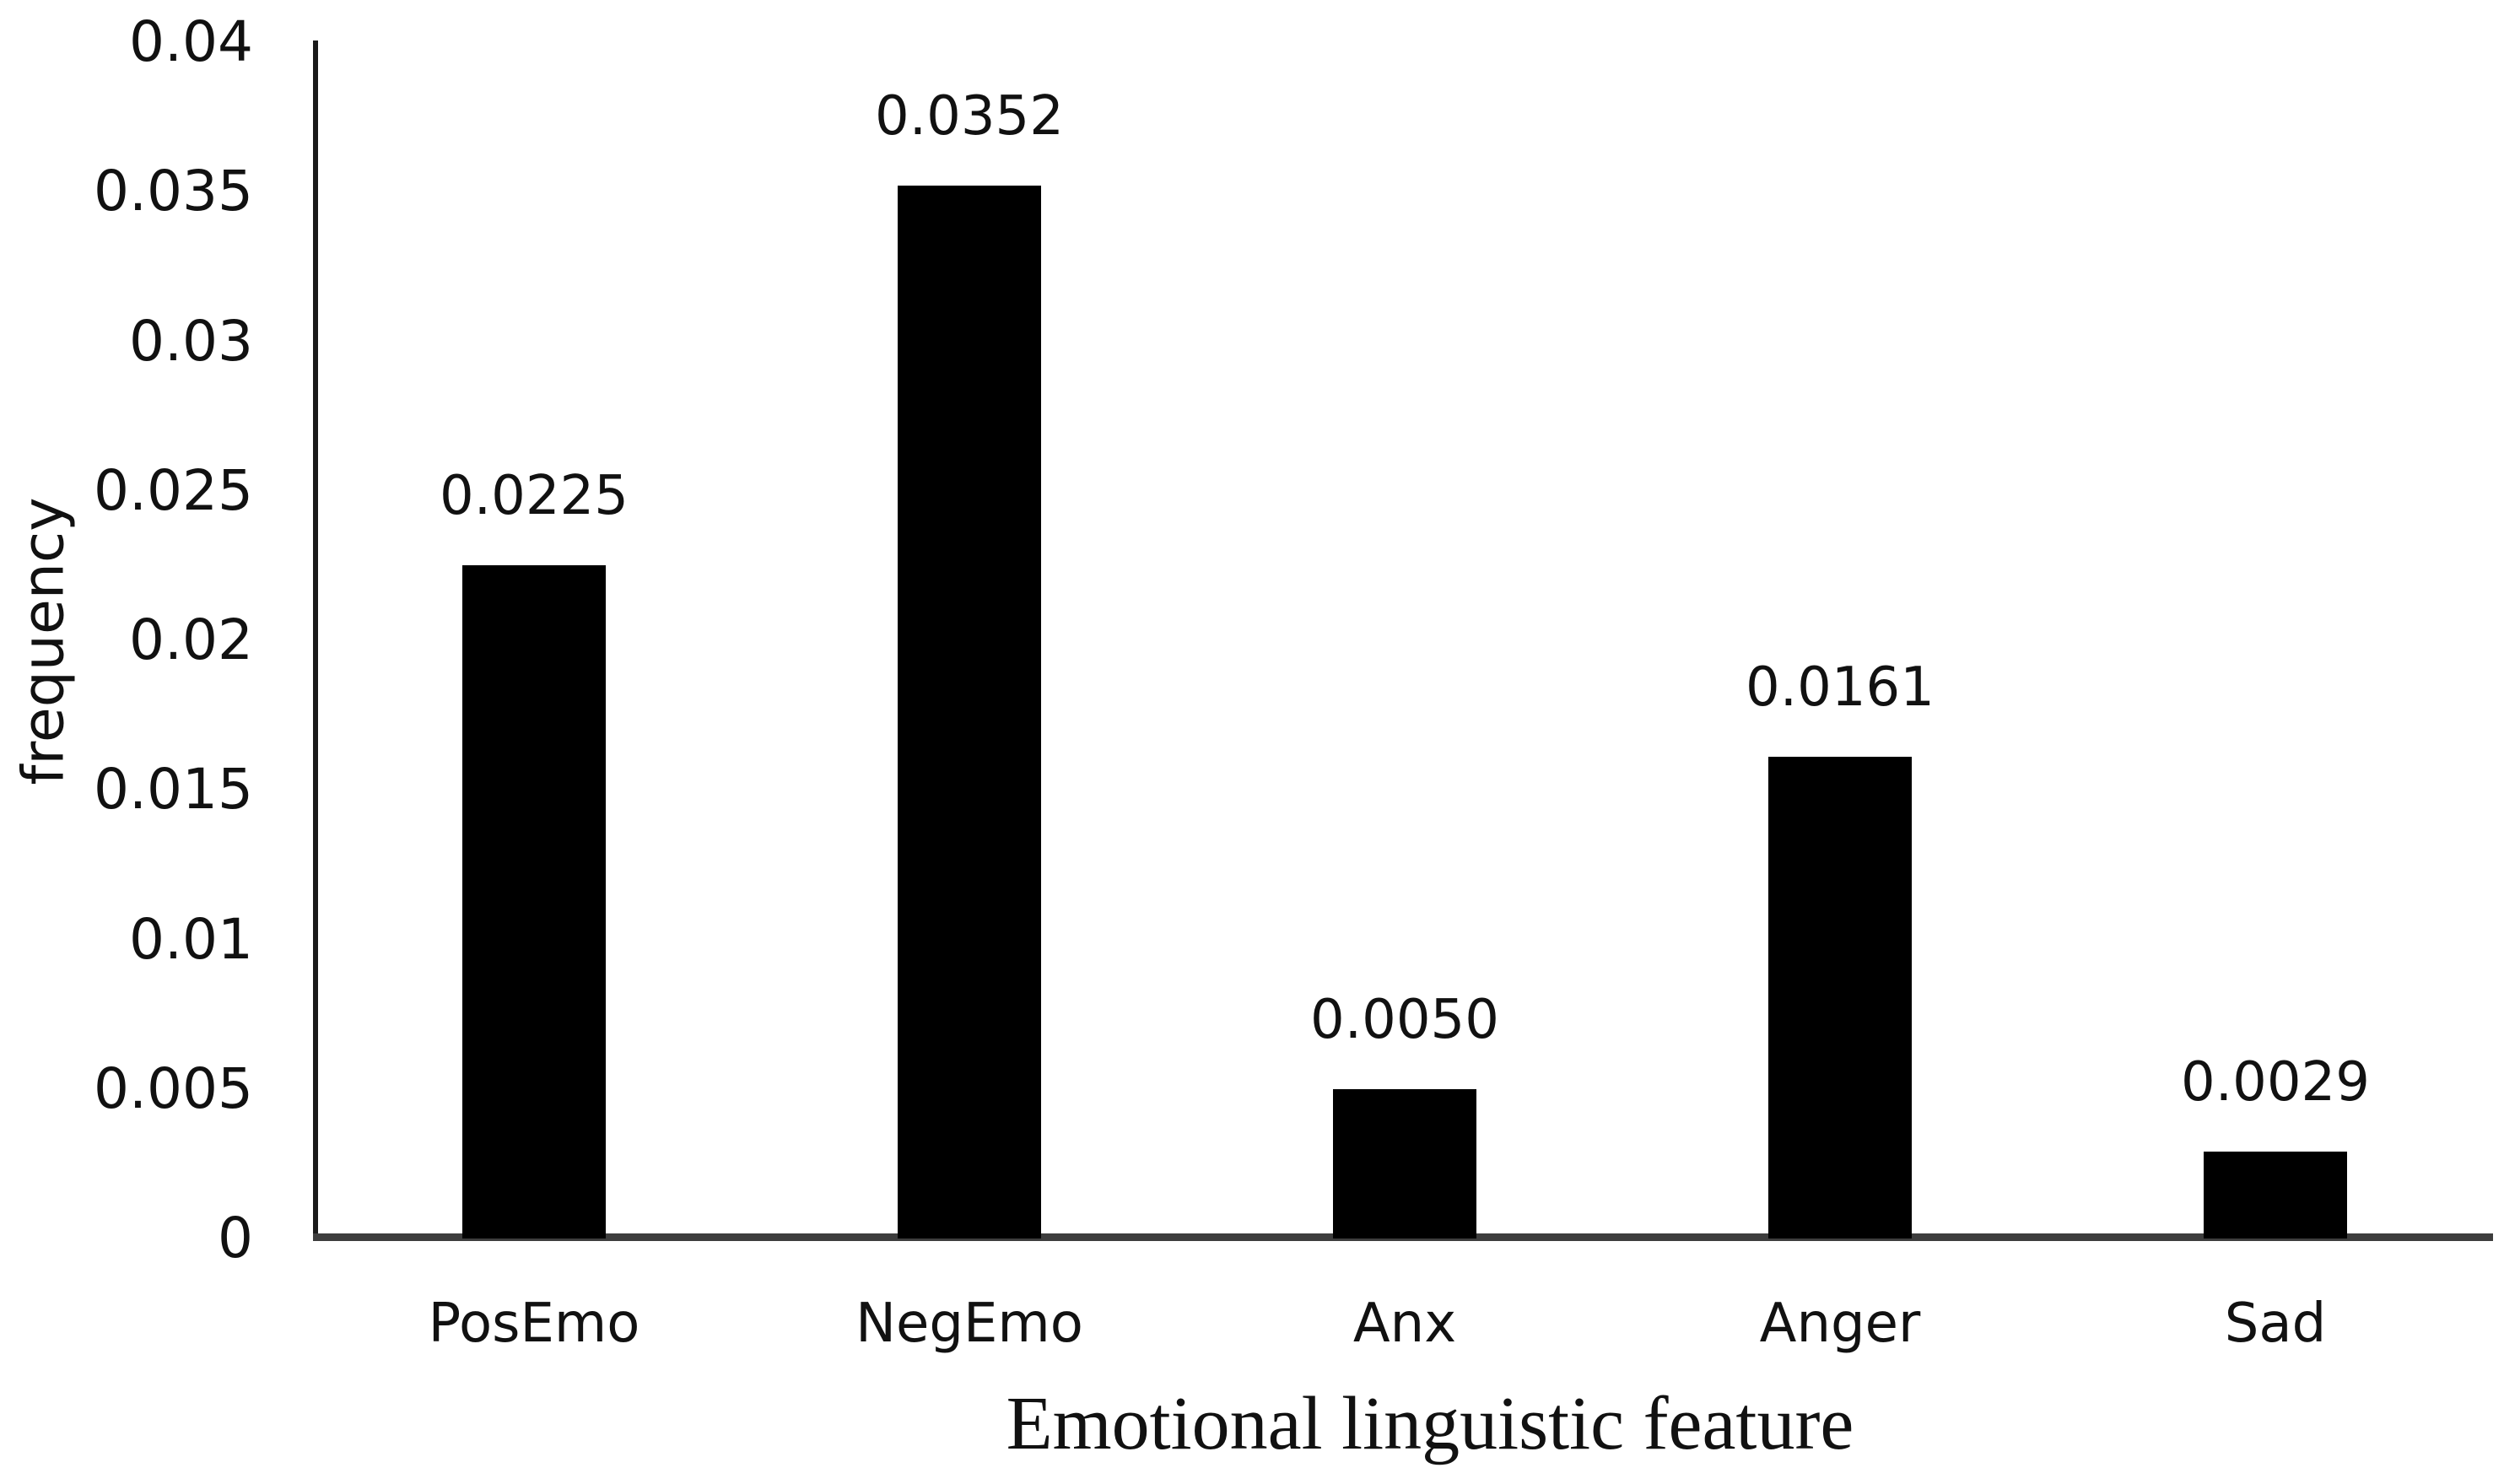 The width and height of the screenshot is (2504, 1484). I want to click on value-label-posemo: 0.0225, so click(534, 496).